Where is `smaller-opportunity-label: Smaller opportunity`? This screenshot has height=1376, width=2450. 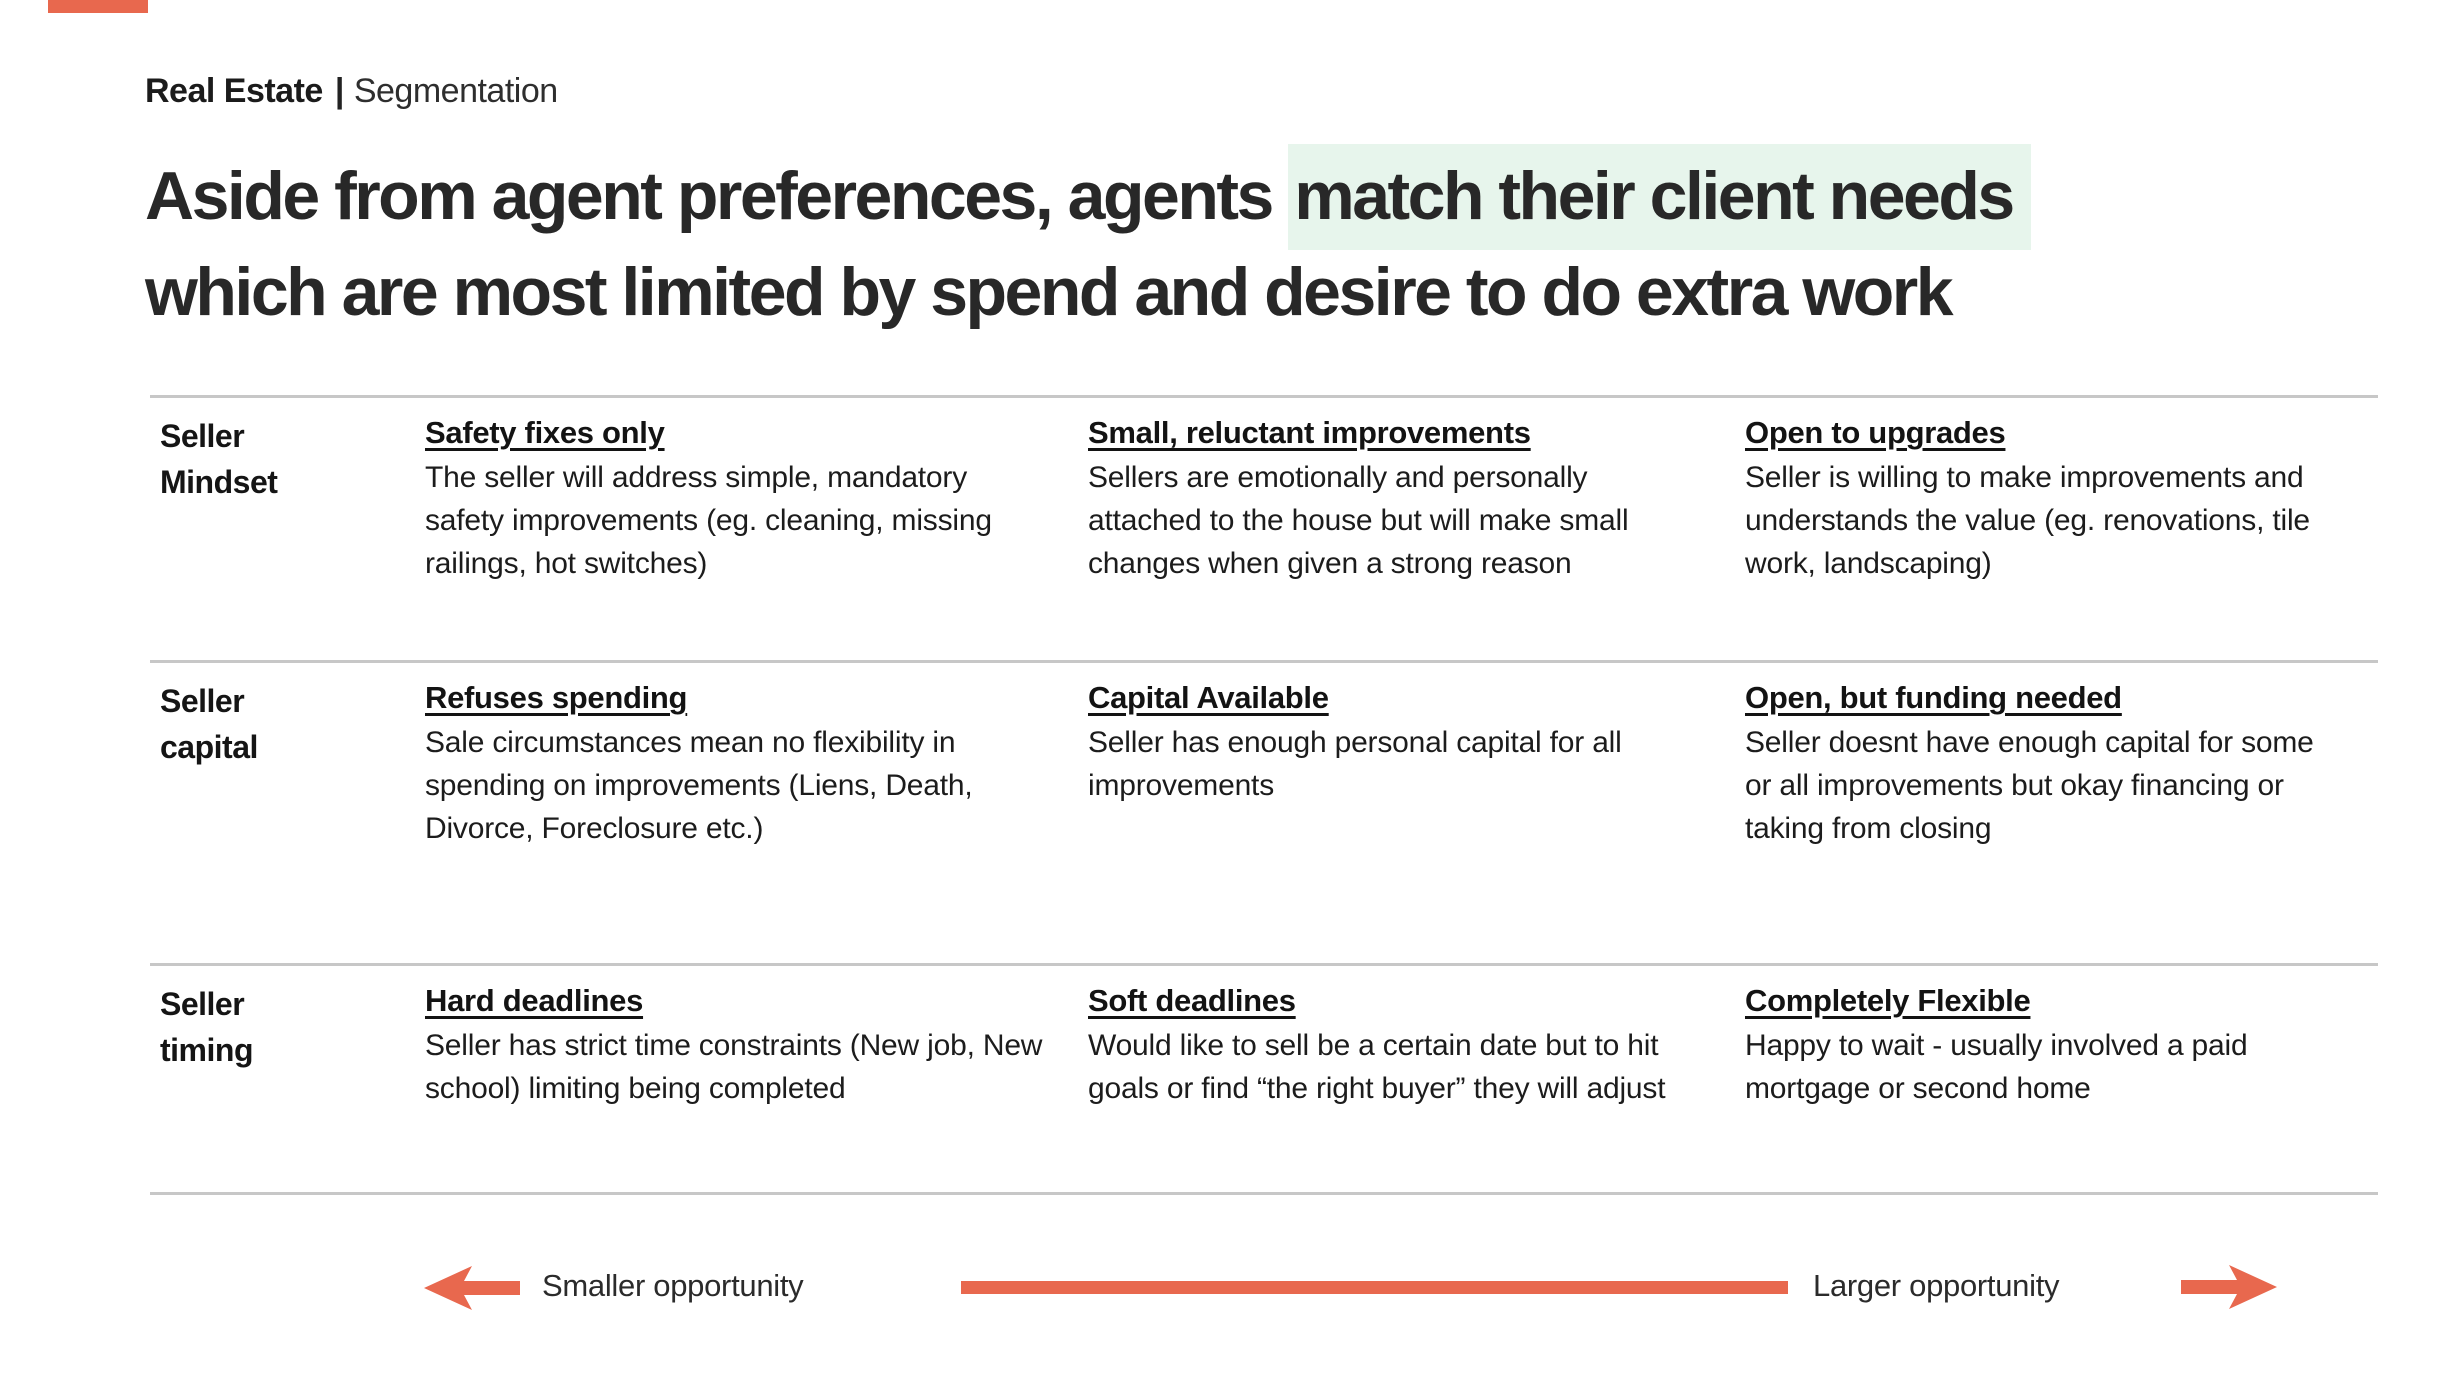 smaller-opportunity-label: Smaller opportunity is located at coordinates (673, 1285).